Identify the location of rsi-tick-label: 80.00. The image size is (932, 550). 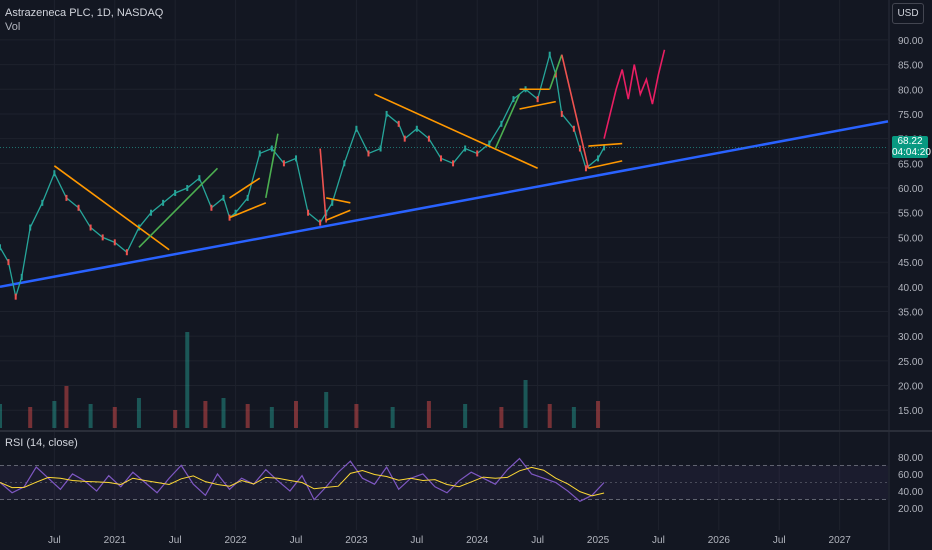
(910, 458).